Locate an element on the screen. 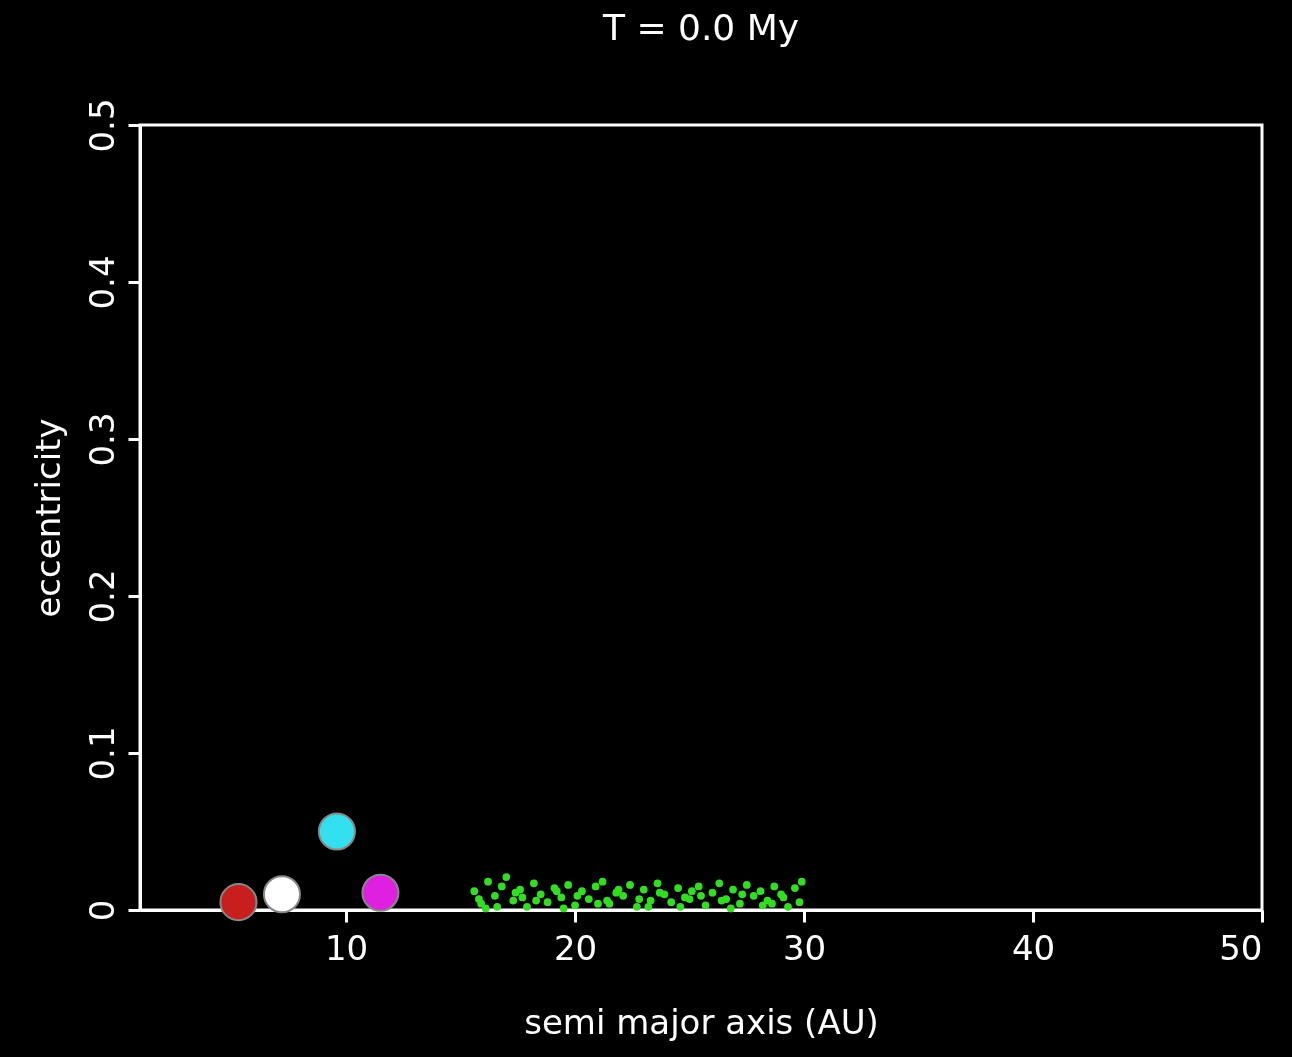 This screenshot has width=1292, height=1057. x-tick-label: 20 is located at coordinates (575, 947).